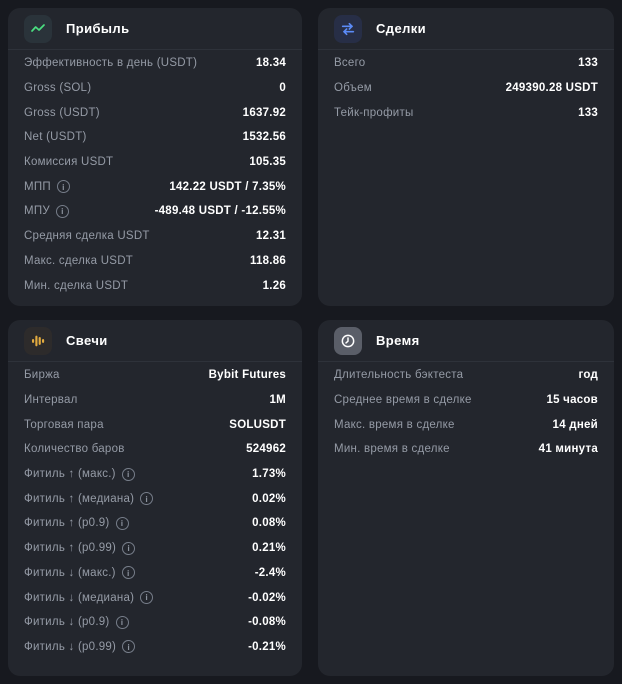 This screenshot has height=684, width=622. What do you see at coordinates (399, 375) in the screenshot?
I see `stat-label: Длительность бэктеста` at bounding box center [399, 375].